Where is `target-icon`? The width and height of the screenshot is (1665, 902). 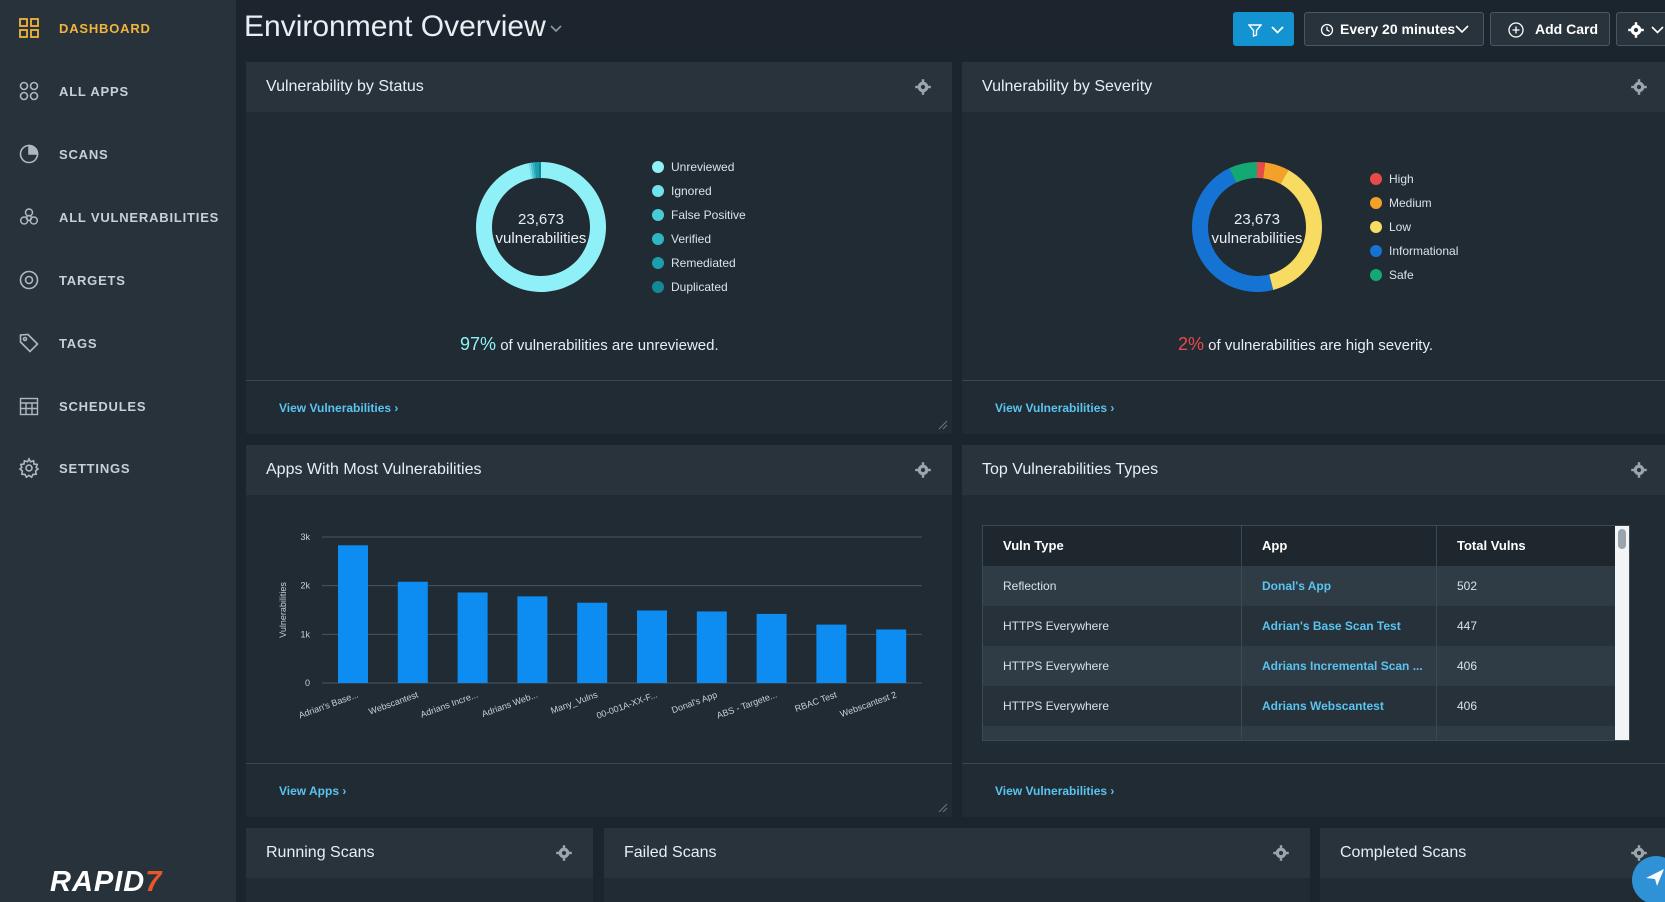 target-icon is located at coordinates (29, 280).